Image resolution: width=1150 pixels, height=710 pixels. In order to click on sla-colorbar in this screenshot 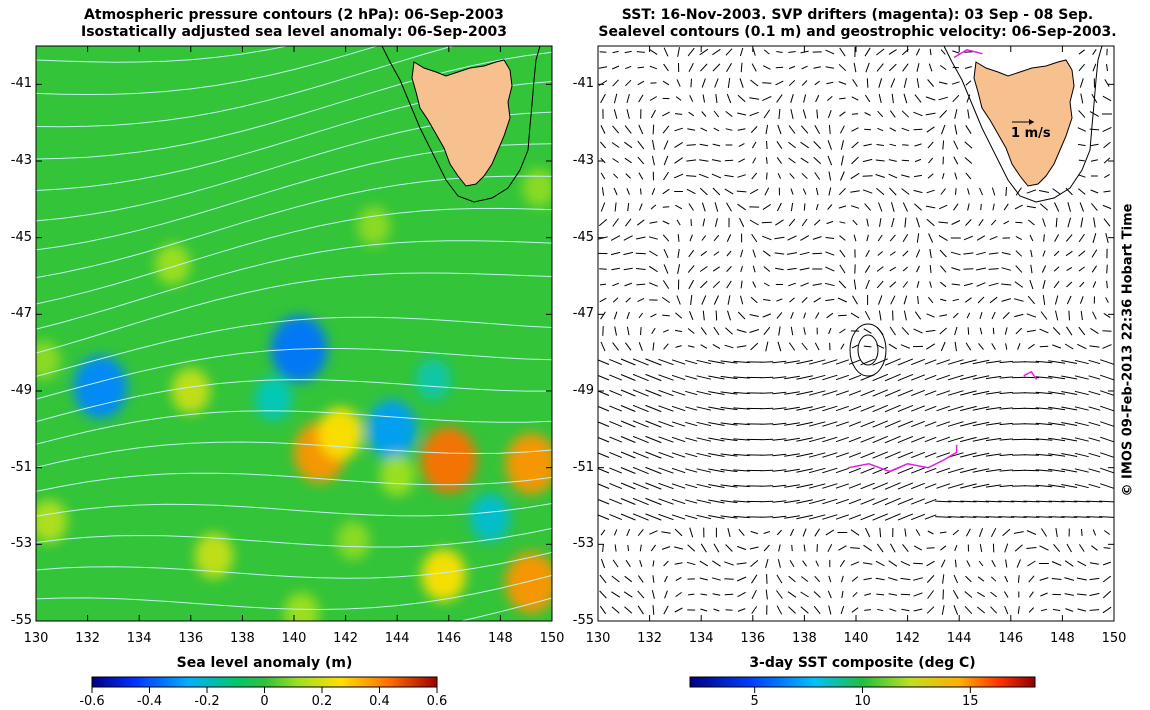, I will do `click(264, 684)`.